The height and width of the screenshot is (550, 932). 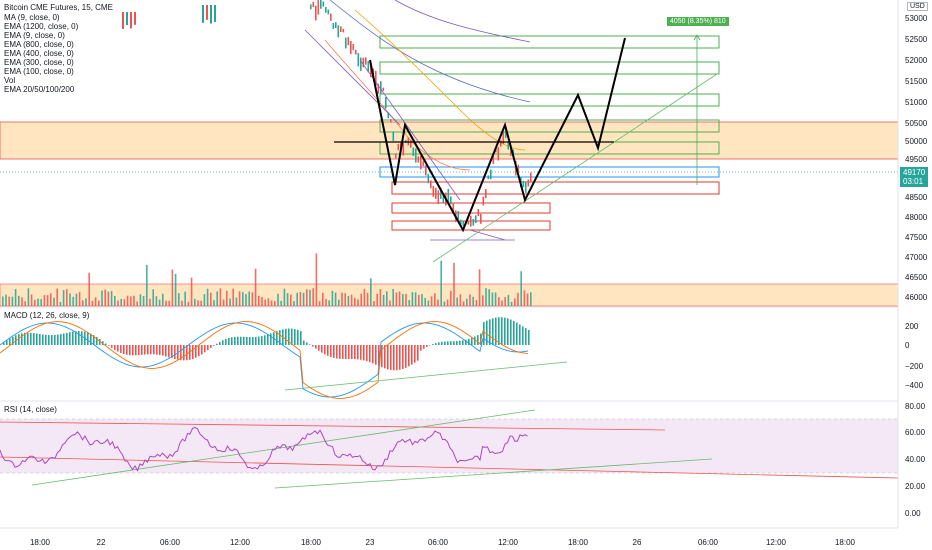 I want to click on indicator-legend-item: EMA (100, close, 0), so click(x=39, y=71).